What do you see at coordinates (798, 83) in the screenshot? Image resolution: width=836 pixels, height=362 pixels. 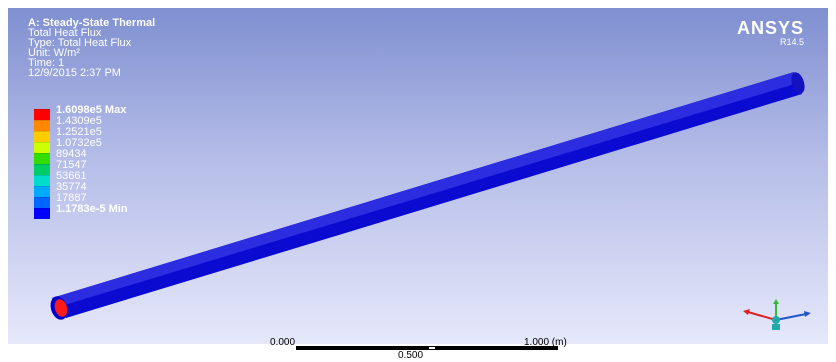 I see `pipe-far-end` at bounding box center [798, 83].